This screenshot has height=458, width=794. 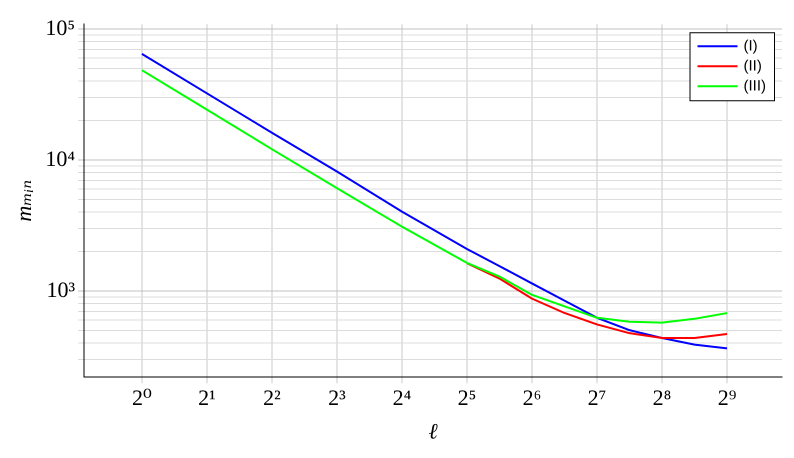 I want to click on y-tick-label: 10⁴, so click(x=60, y=158).